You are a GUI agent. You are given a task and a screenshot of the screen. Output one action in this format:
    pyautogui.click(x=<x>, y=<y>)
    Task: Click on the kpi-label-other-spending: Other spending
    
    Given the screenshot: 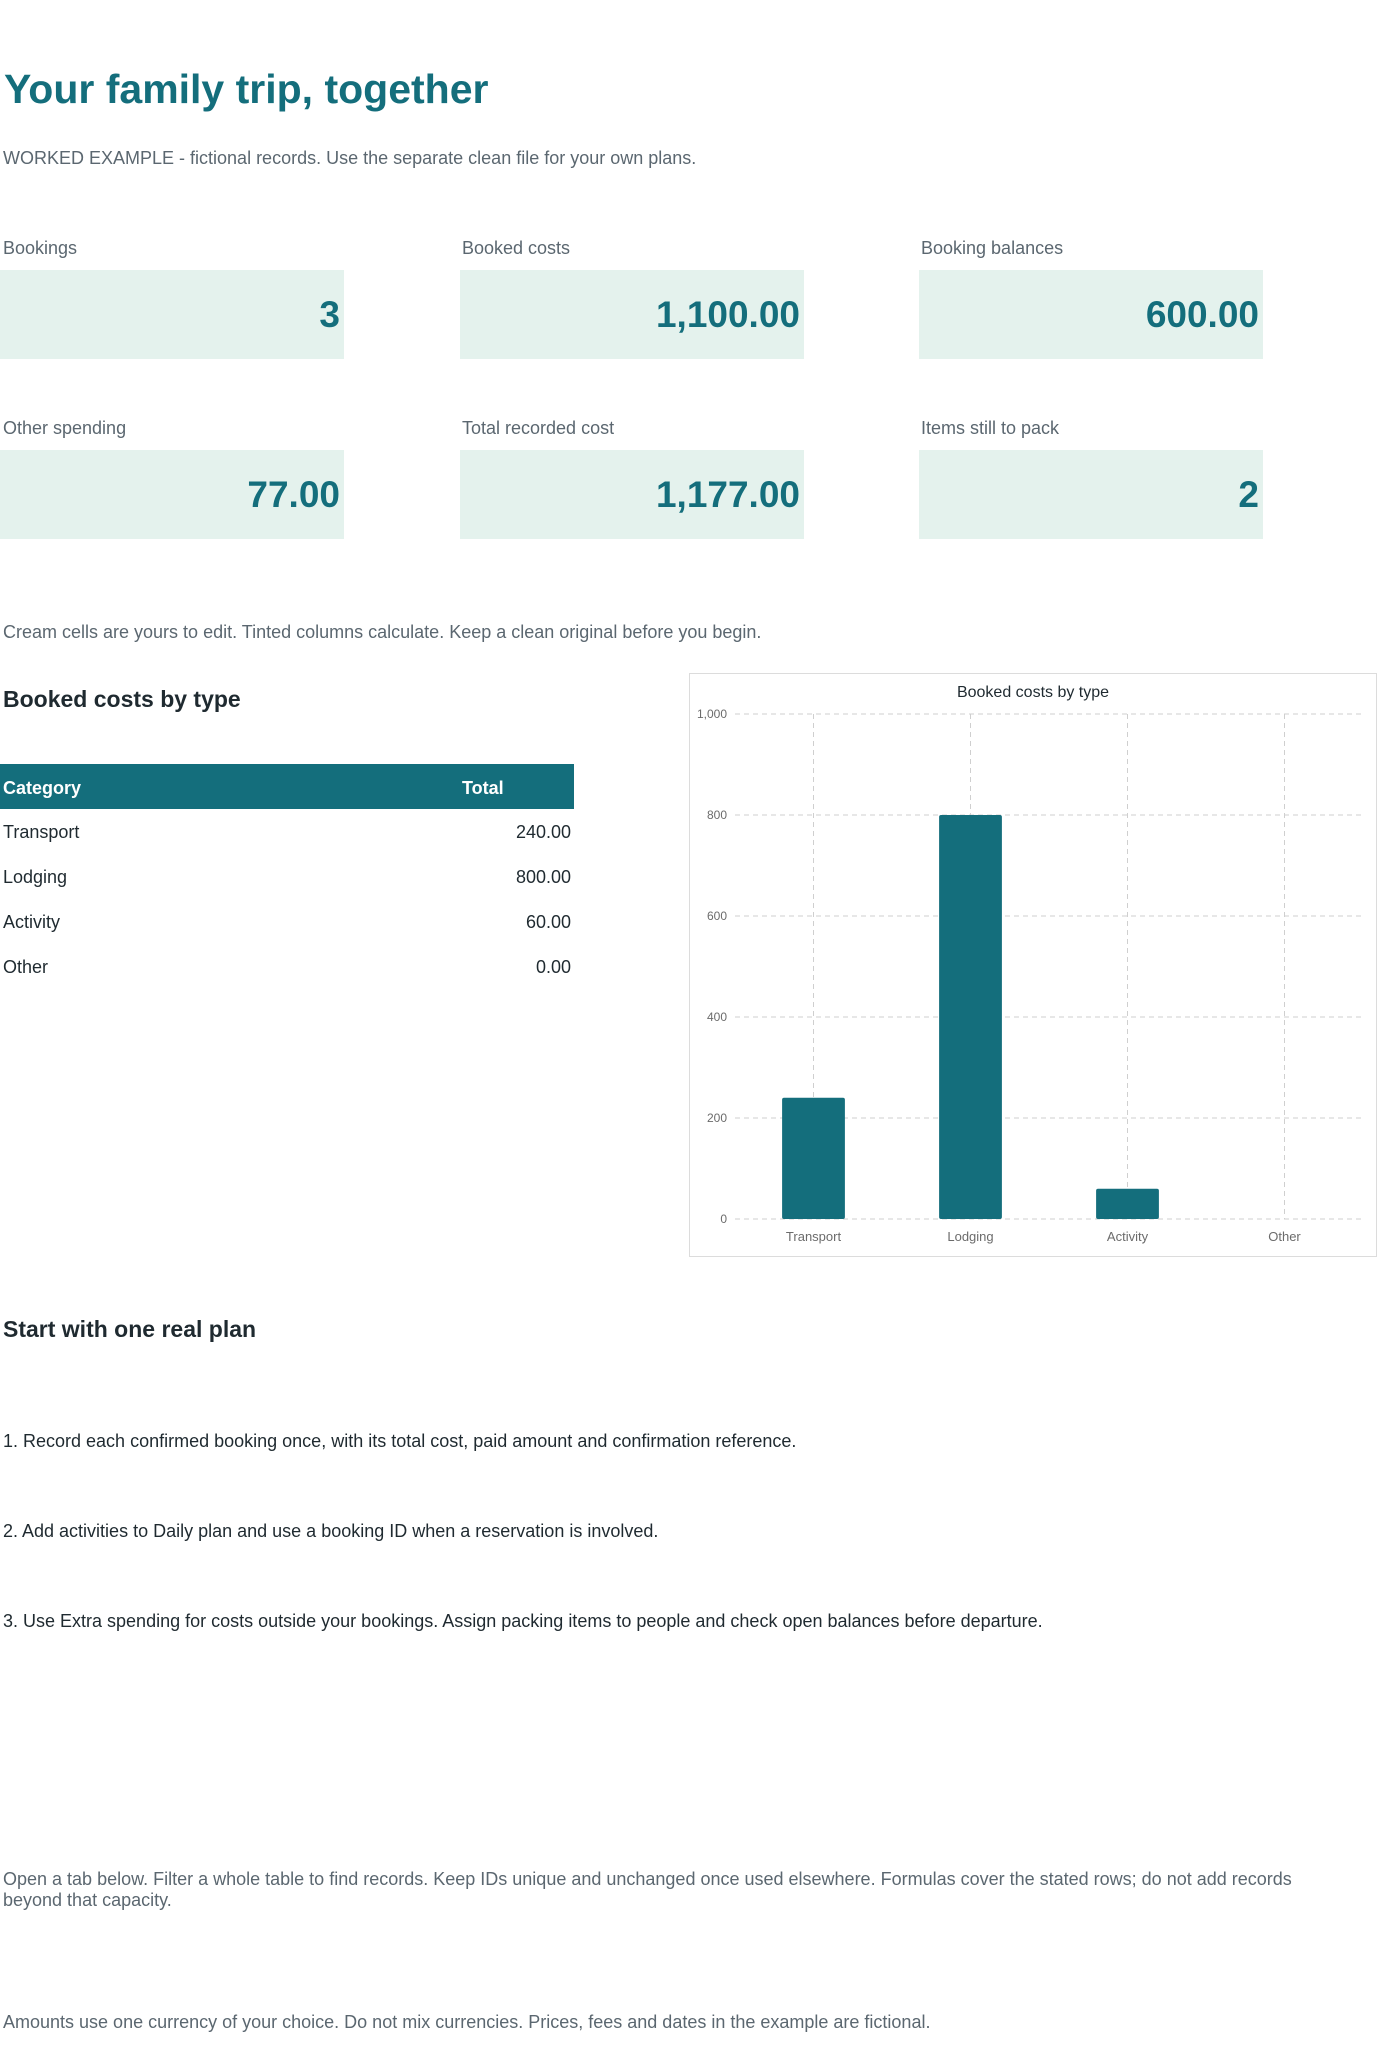 What is the action you would take?
    pyautogui.click(x=65, y=428)
    